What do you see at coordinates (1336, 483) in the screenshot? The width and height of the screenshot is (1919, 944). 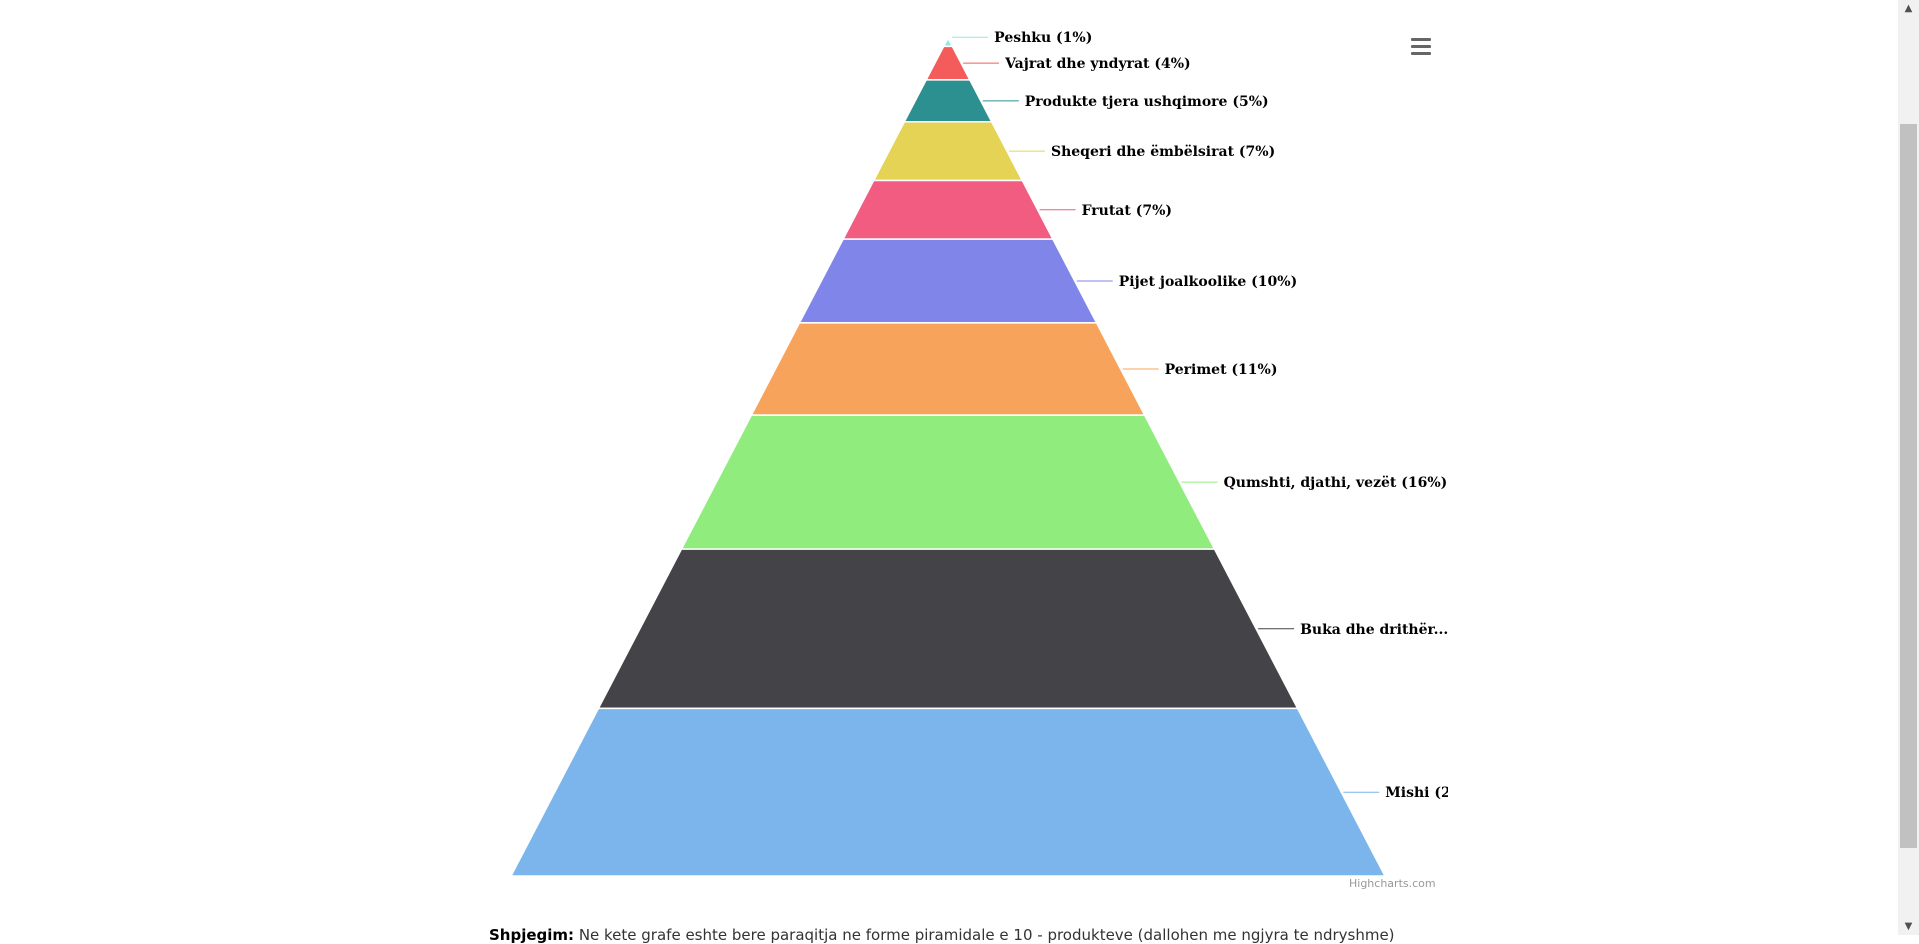 I see `data-label: Qumshti, djathi, vezët (16%)` at bounding box center [1336, 483].